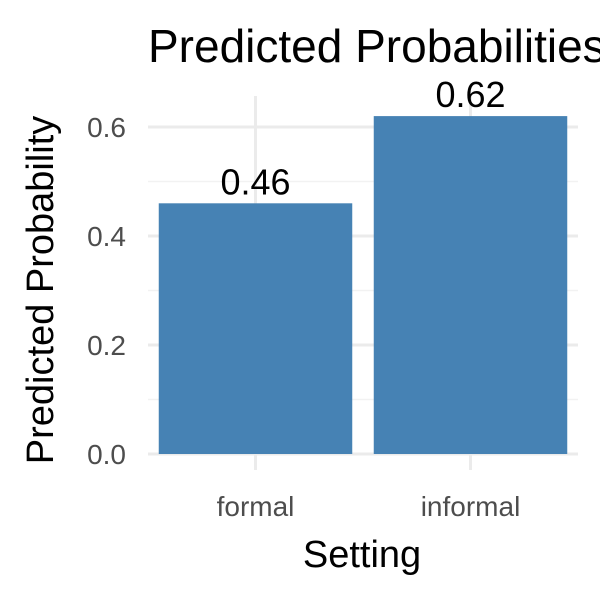 The image size is (600, 600). Describe the element at coordinates (369, 506) in the screenshot. I see `x-axis-ticks: formal informal` at that location.